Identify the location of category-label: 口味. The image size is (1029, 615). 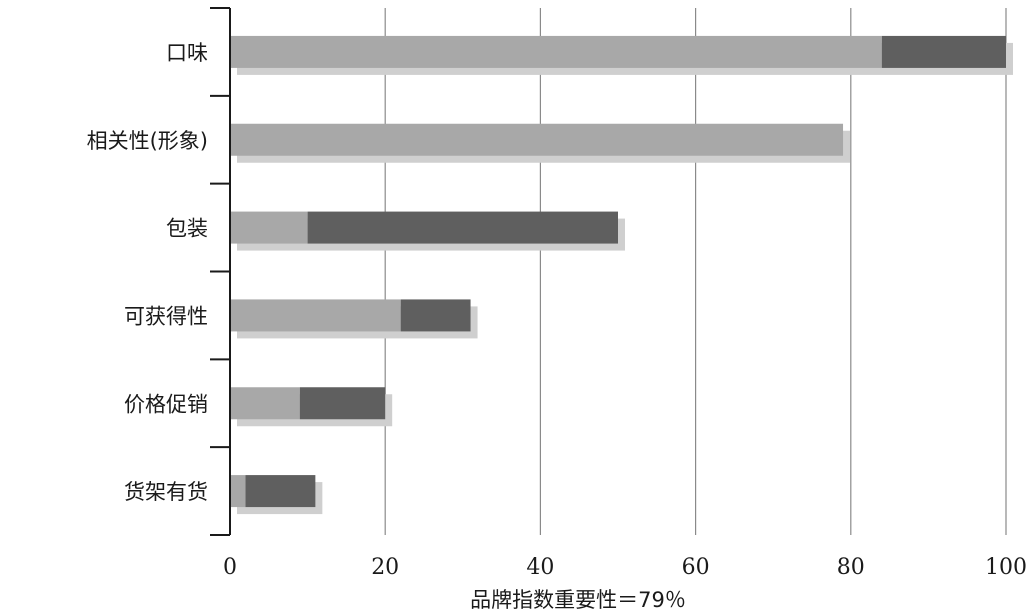
(187, 53).